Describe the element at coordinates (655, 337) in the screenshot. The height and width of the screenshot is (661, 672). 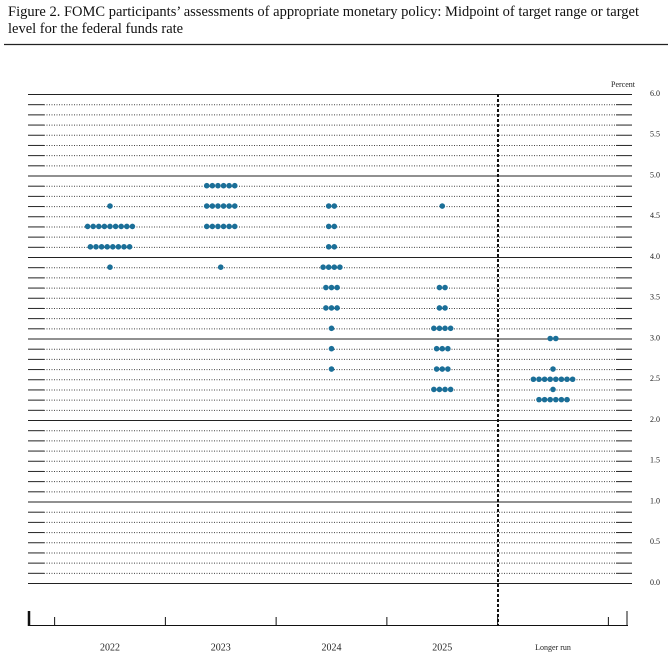
I see `y-tick-label: 3.0` at that location.